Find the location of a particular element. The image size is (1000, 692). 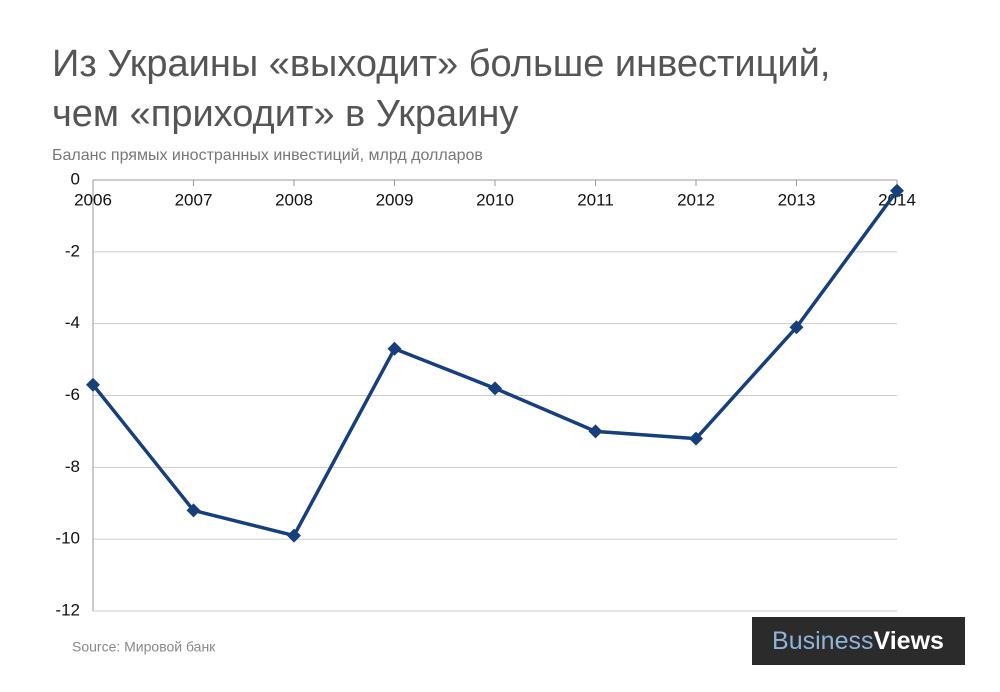

y-tick-label: -4 is located at coordinates (72, 322).